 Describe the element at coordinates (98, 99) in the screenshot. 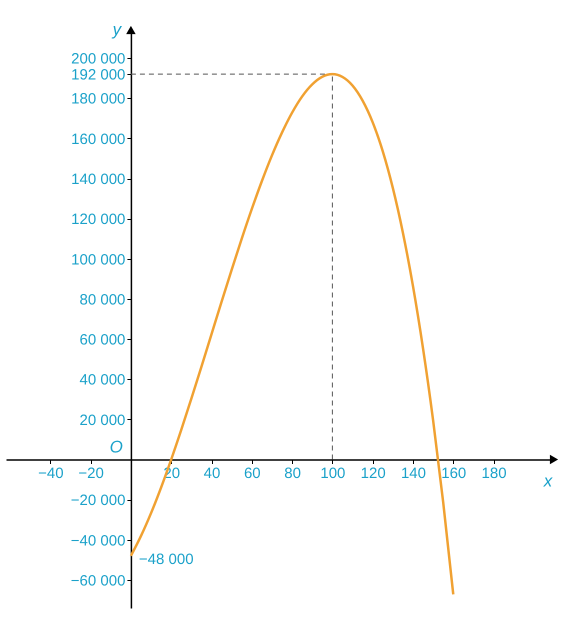

I see `y-tick-label: 180 000` at that location.